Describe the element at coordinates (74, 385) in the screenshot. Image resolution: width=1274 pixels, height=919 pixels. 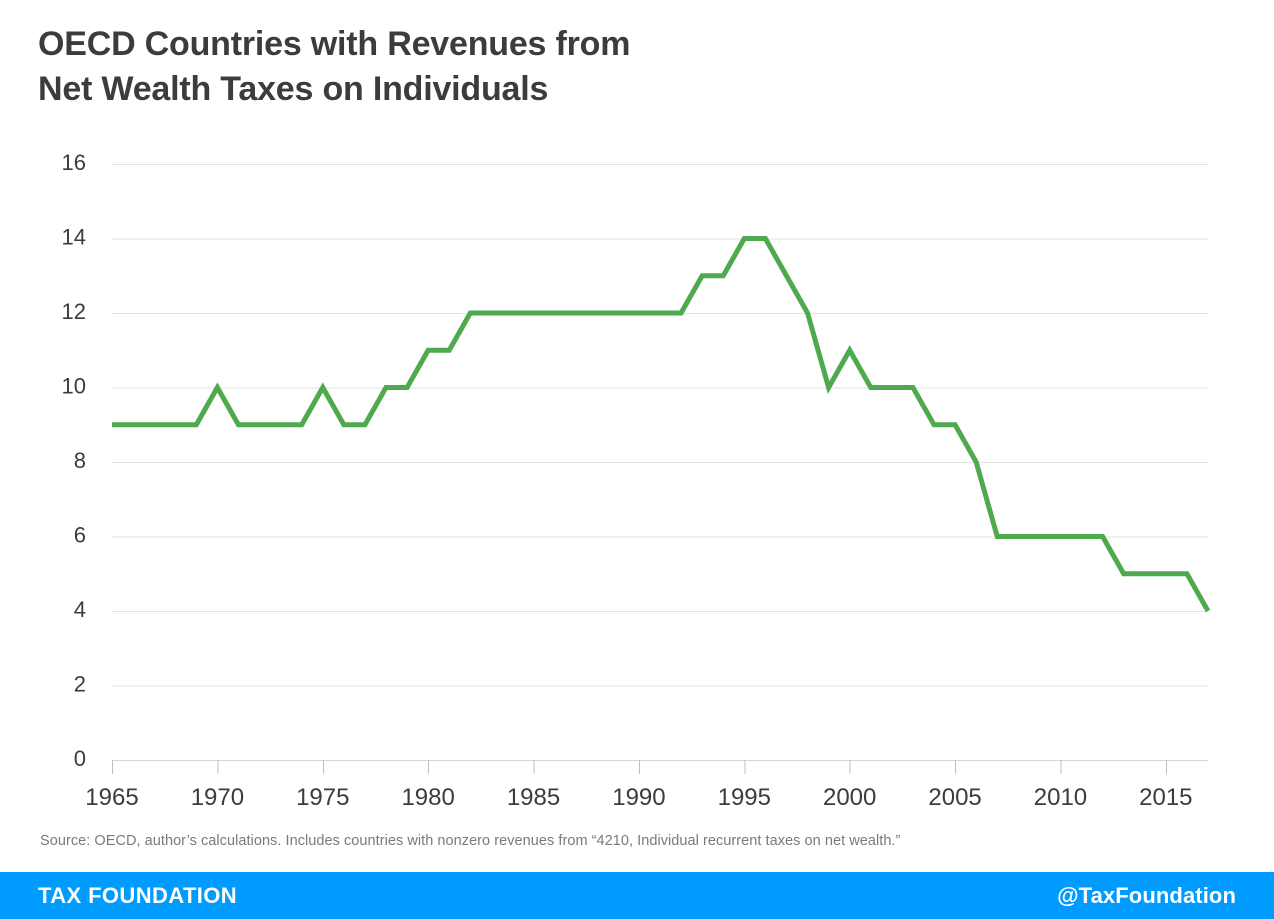
I see `y-axis-tick-label: 10` at that location.